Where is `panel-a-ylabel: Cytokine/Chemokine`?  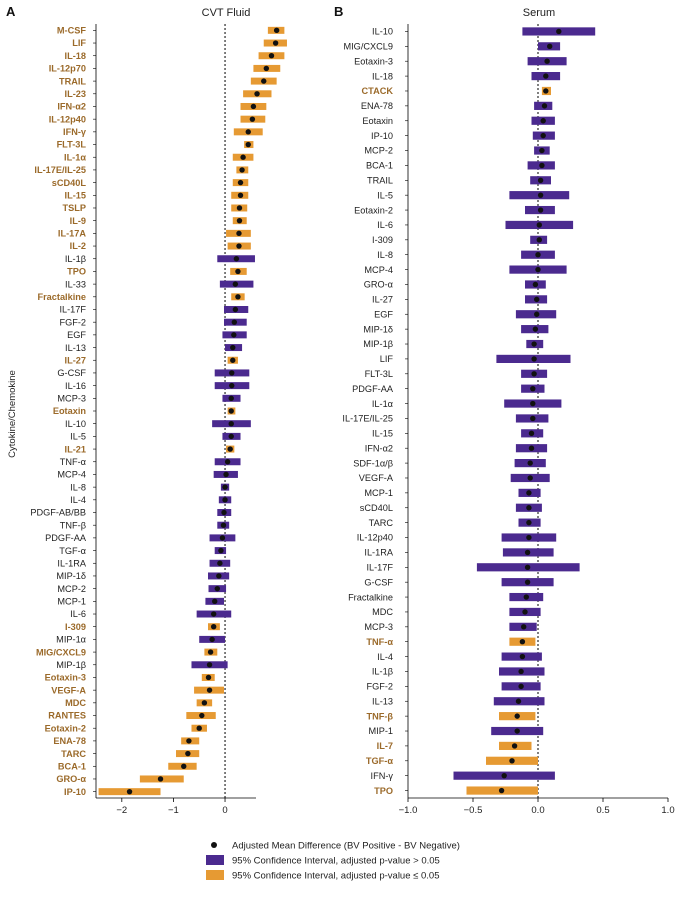
panel-a-ylabel: Cytokine/Chemokine is located at coordinates (12, 414).